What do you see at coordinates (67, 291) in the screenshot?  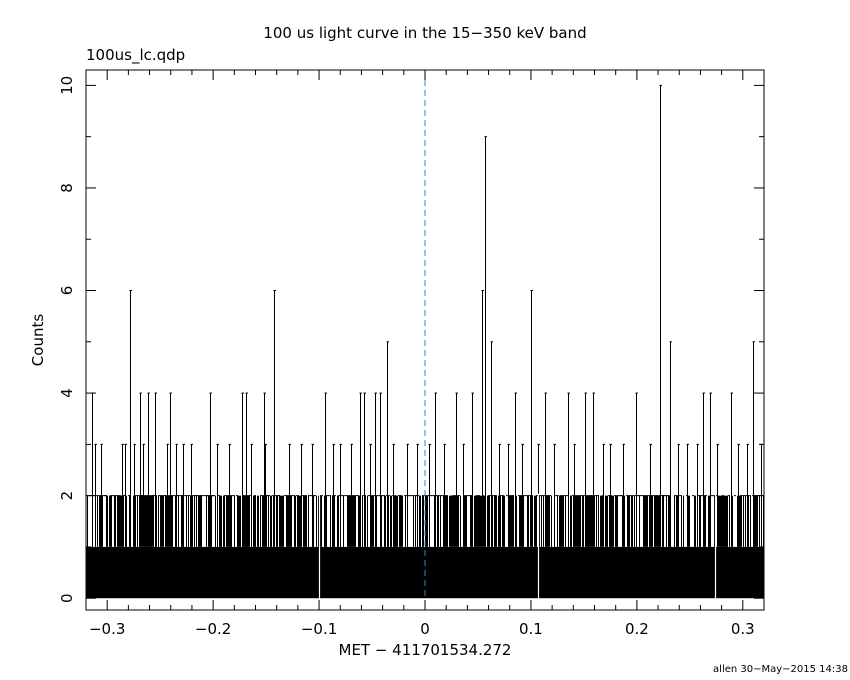 I see `y-tick-label: 6` at bounding box center [67, 291].